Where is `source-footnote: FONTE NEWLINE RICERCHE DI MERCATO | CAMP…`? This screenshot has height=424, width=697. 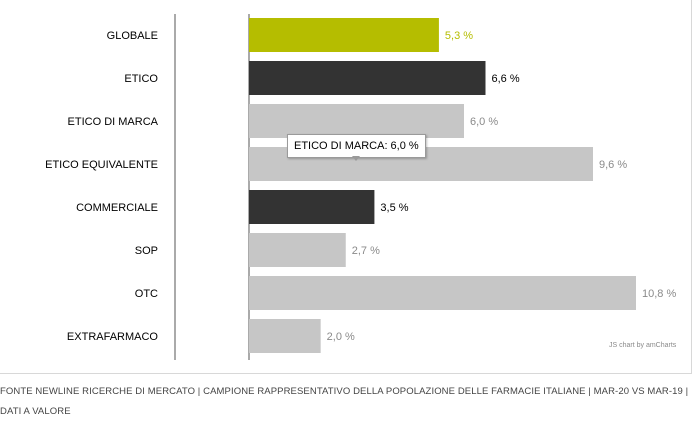
source-footnote: FONTE NEWLINE RICERCHE DI MERCATO | CAMP… is located at coordinates (344, 401).